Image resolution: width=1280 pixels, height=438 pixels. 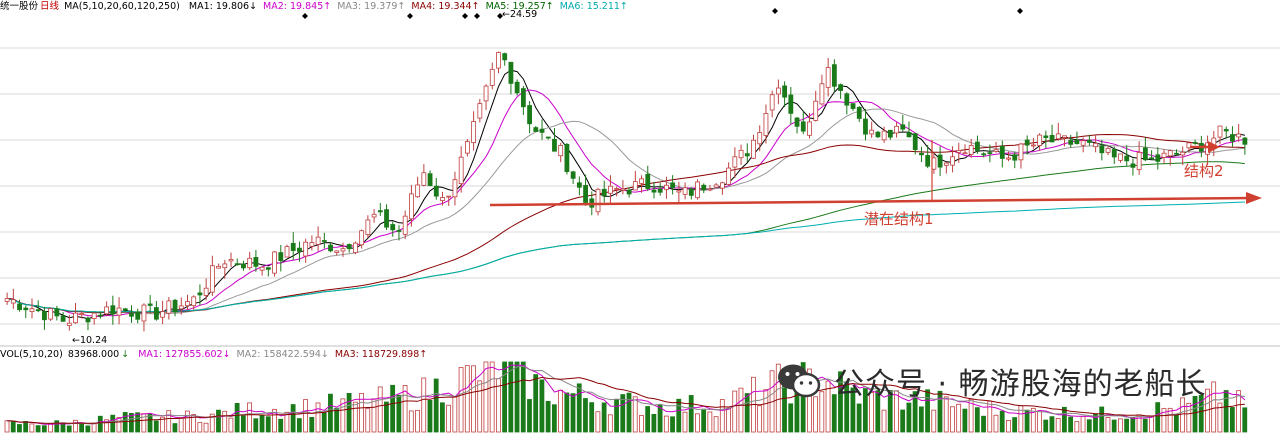 I want to click on ma-value-4: MA4: 19.344↑, so click(x=445, y=6).